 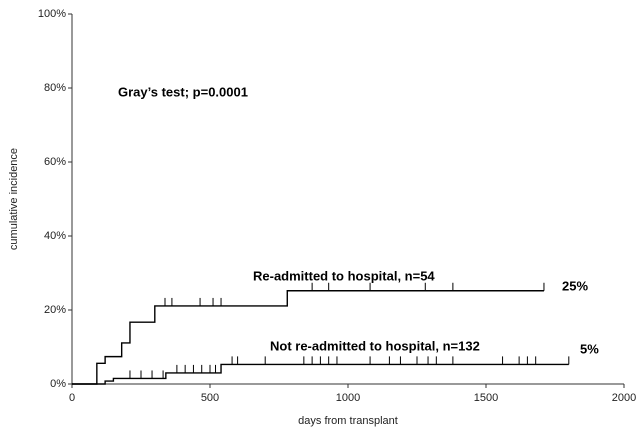 I want to click on y-tick-label: 20%, so click(x=55, y=310).